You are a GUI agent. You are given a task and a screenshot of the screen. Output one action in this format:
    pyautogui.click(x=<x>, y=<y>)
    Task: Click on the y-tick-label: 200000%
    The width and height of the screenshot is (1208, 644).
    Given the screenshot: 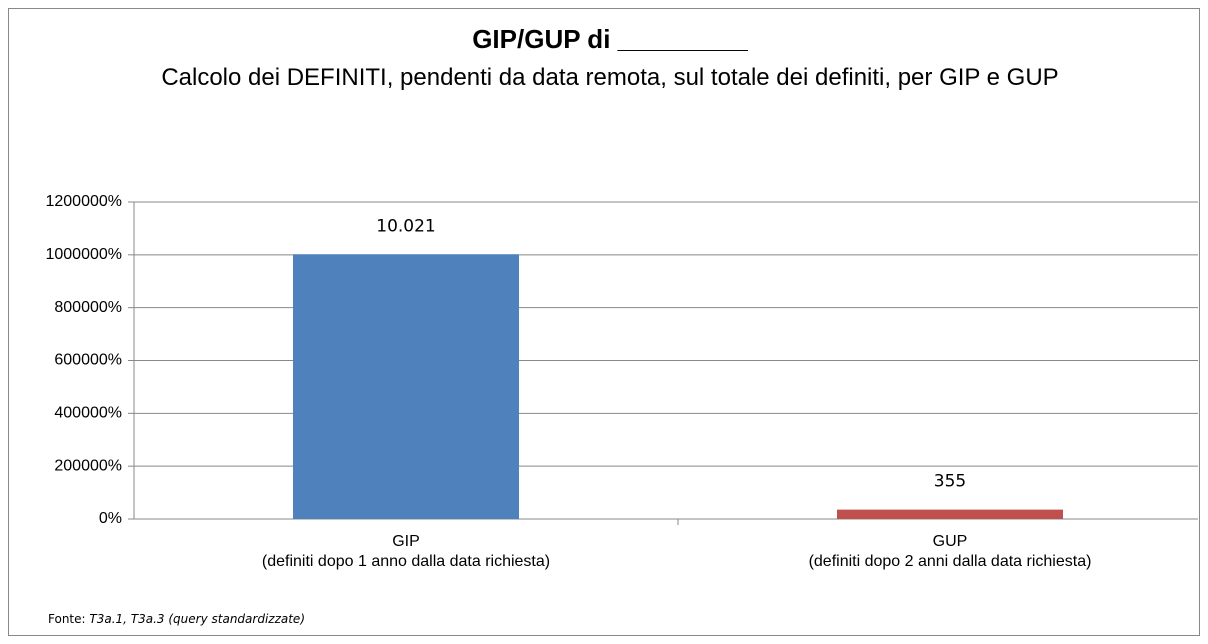 What is the action you would take?
    pyautogui.click(x=88, y=465)
    